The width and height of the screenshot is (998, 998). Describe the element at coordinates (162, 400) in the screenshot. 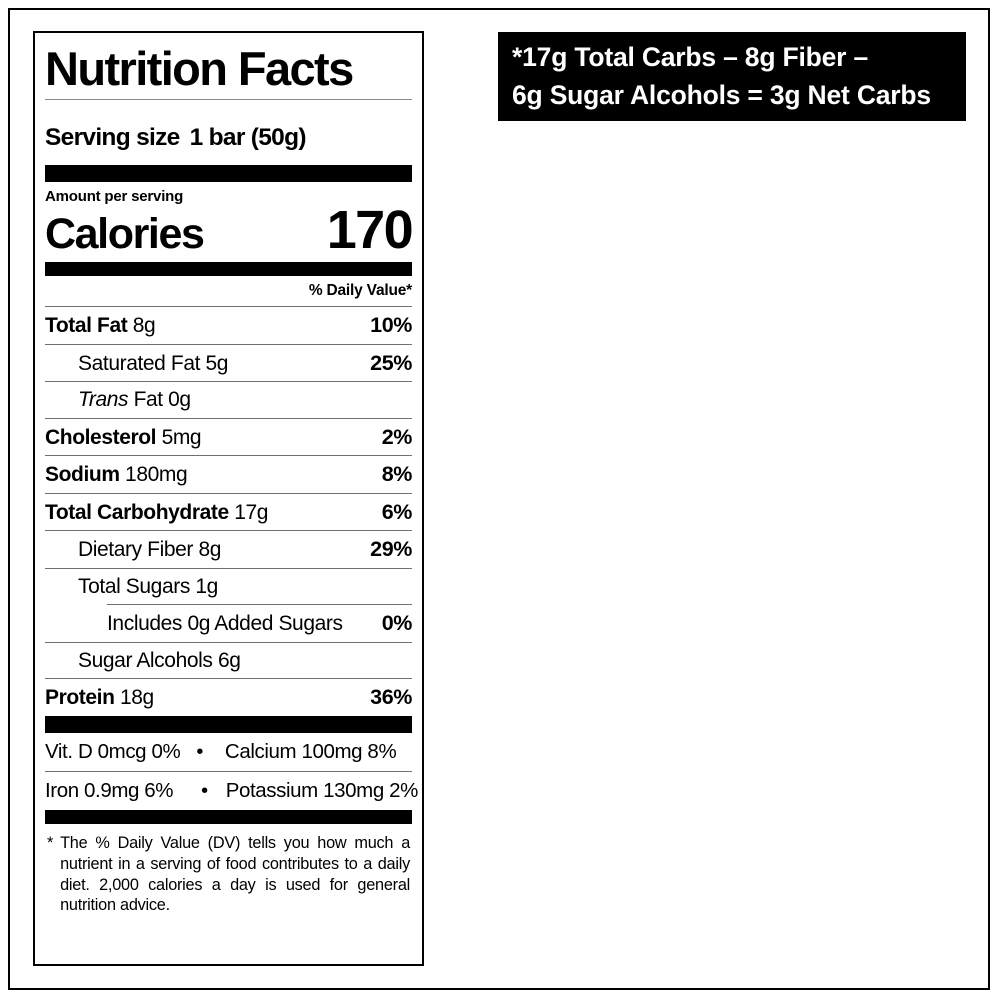

I see `nutrient-amount: Fat 0g` at that location.